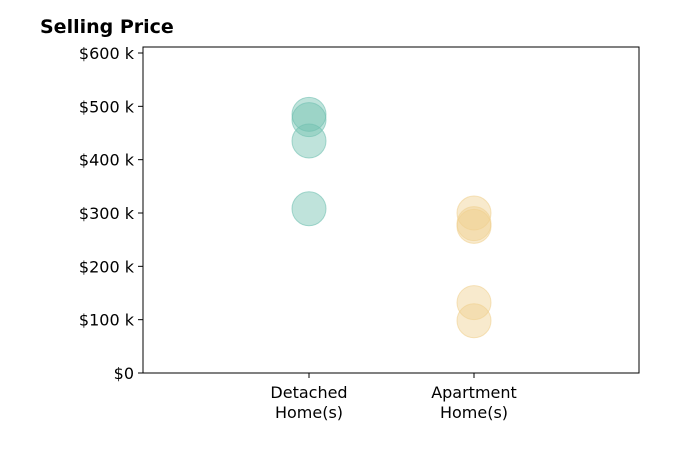 The width and height of the screenshot is (679, 462). Describe the element at coordinates (393, 397) in the screenshot. I see `x-axis: Detached Home(s) Apartment Home(s)` at that location.